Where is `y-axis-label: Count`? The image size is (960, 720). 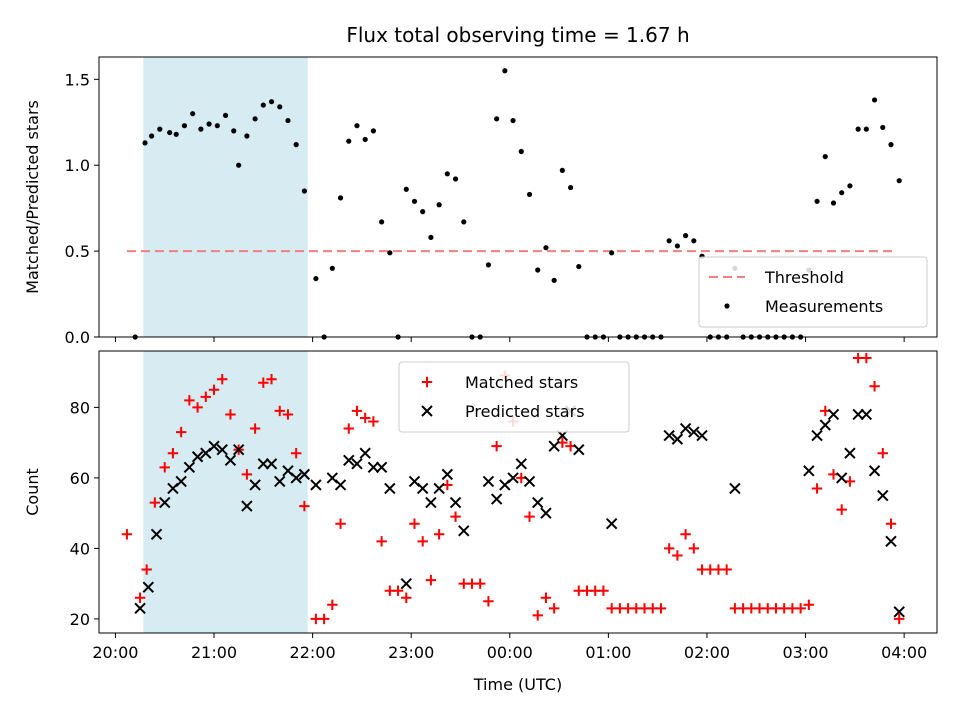
y-axis-label: Count is located at coordinates (32, 492).